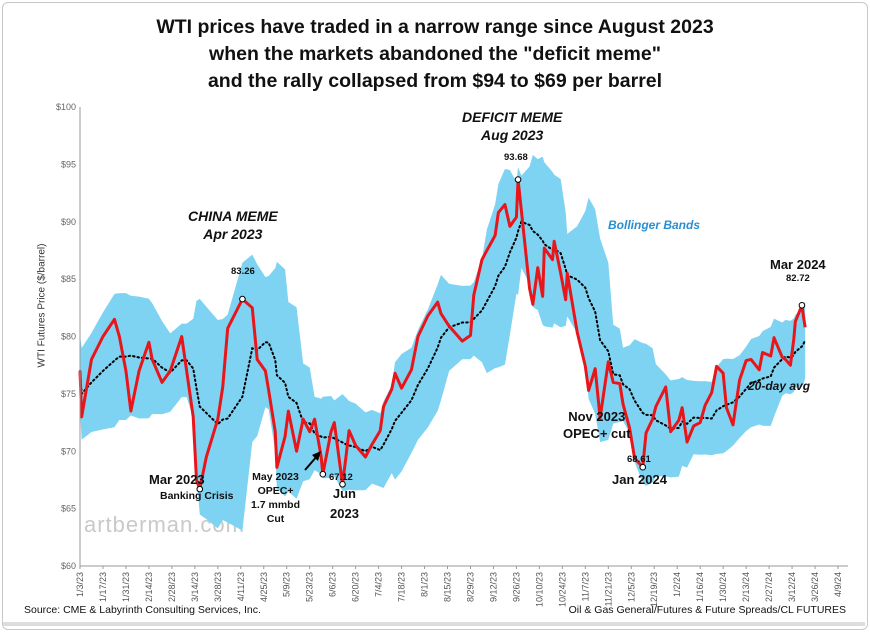 The width and height of the screenshot is (870, 632). Describe the element at coordinates (470, 587) in the screenshot. I see `x-tick-label: 8/29/23` at that location.